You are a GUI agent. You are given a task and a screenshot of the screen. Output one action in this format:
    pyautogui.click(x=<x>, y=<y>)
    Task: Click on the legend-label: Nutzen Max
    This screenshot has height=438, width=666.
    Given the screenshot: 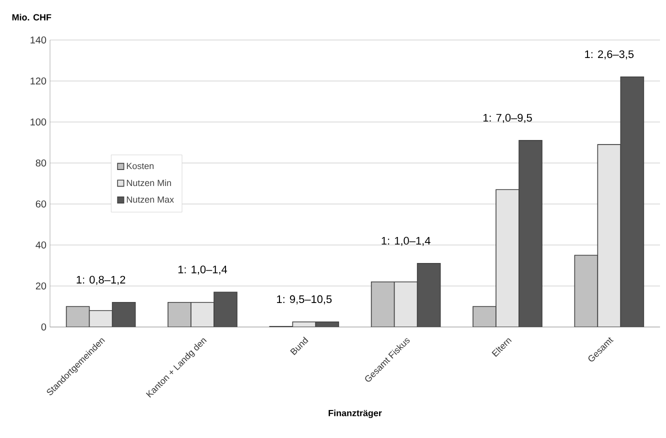 What is the action you would take?
    pyautogui.click(x=150, y=199)
    